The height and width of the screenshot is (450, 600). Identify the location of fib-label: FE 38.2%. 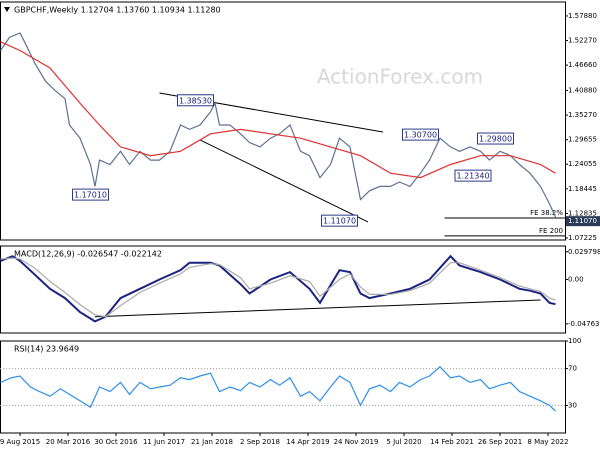
(546, 213).